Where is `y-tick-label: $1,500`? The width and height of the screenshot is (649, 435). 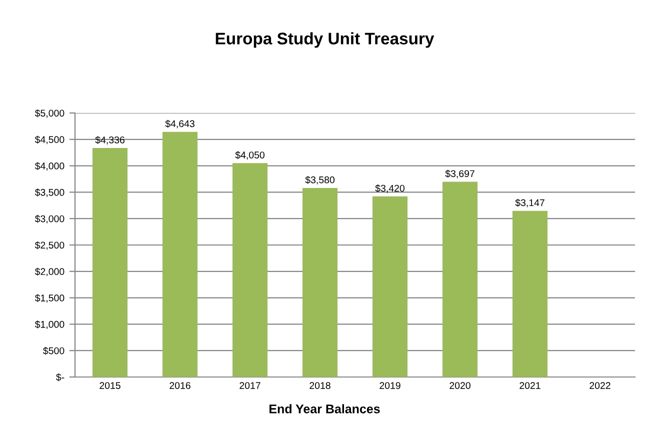 y-tick-label: $1,500 is located at coordinates (49, 298).